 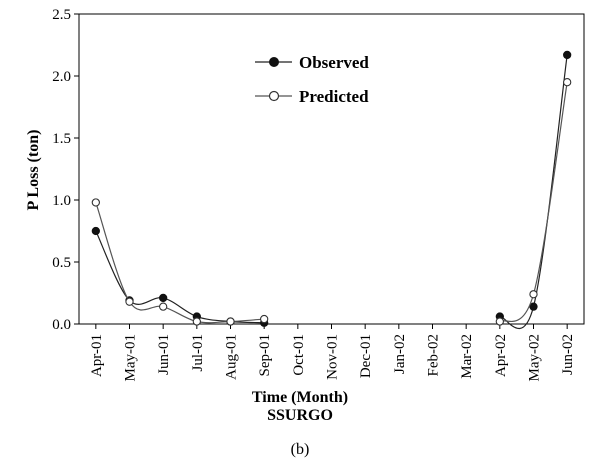 I want to click on legend-observed-label: Observed, so click(x=334, y=62).